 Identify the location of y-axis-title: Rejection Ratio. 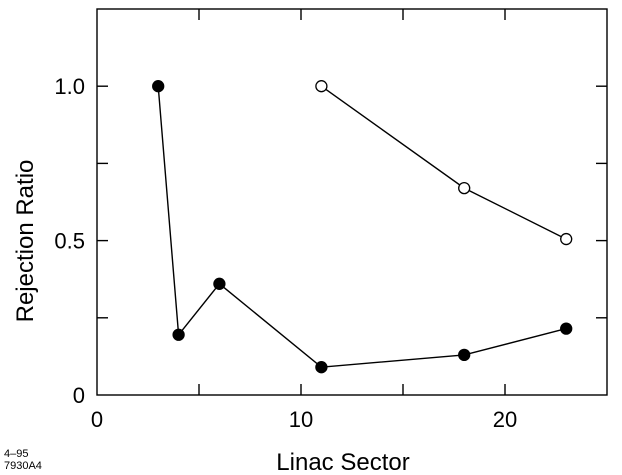
(25, 241).